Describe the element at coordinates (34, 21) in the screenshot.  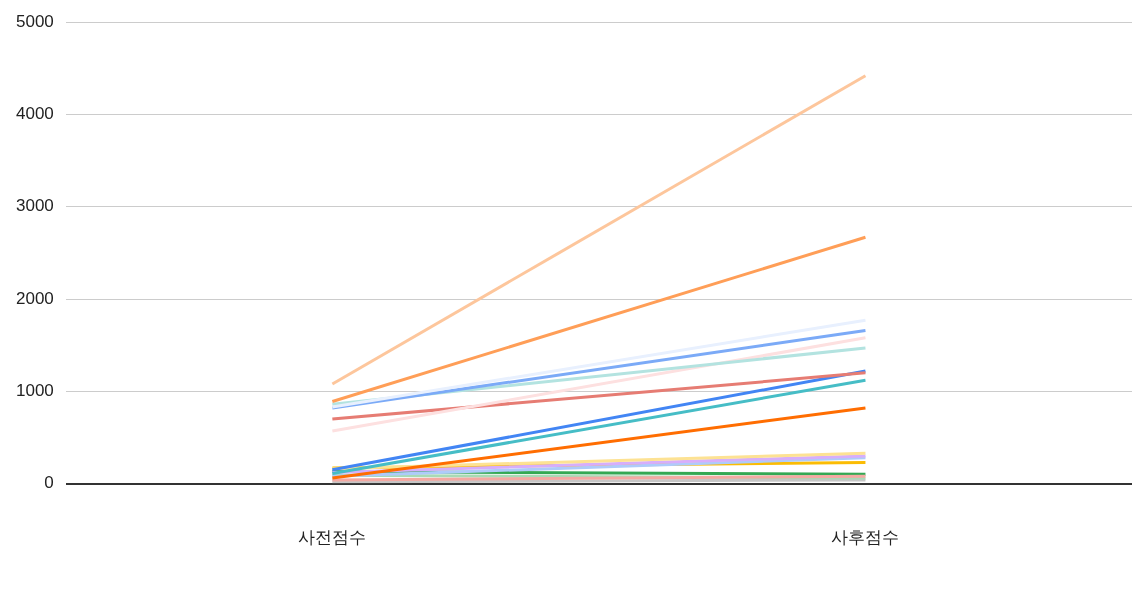
I see `y-tick-label: 5000` at that location.